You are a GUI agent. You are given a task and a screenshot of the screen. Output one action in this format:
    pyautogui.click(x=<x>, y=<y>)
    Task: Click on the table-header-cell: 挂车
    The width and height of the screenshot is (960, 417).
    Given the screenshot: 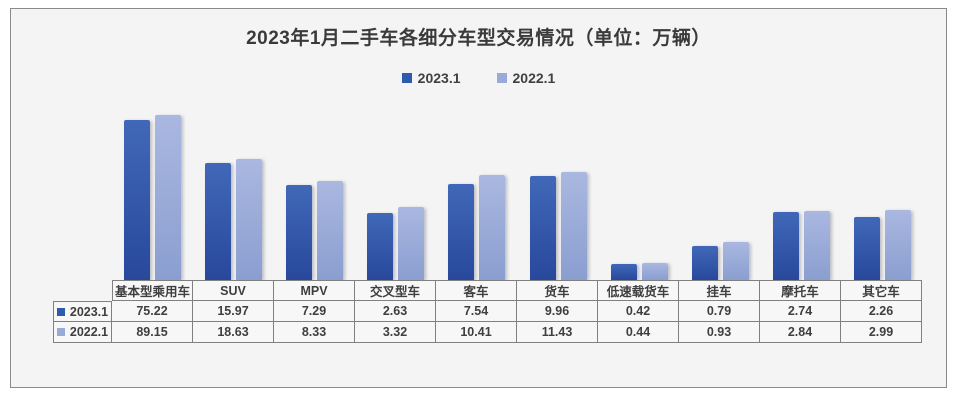 What is the action you would take?
    pyautogui.click(x=719, y=290)
    